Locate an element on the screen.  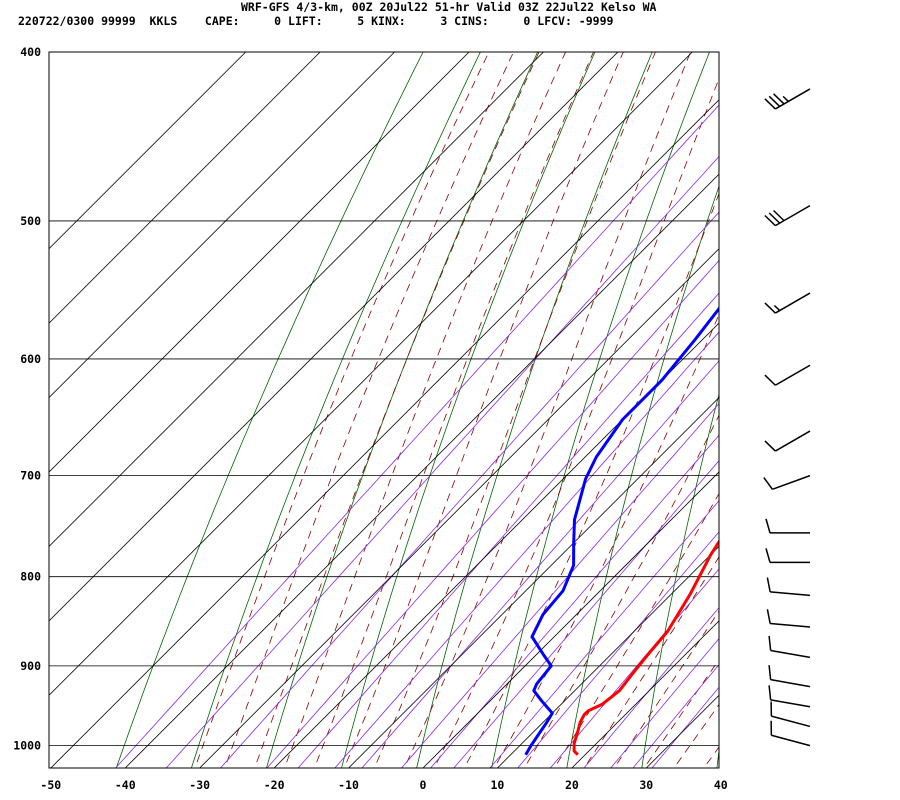
x-tick-label: 10 is located at coordinates (498, 785).